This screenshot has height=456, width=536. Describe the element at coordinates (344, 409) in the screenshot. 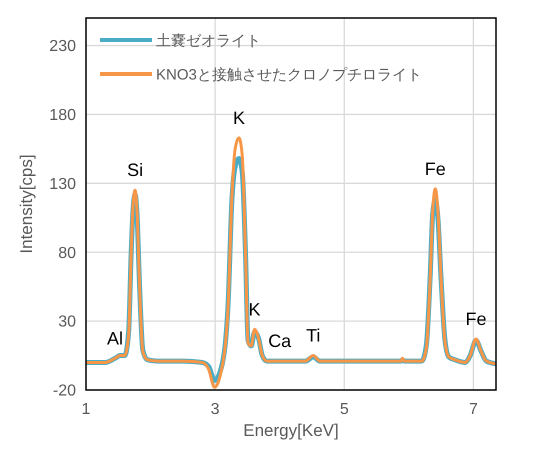

I see `x-tick-label: 5` at that location.